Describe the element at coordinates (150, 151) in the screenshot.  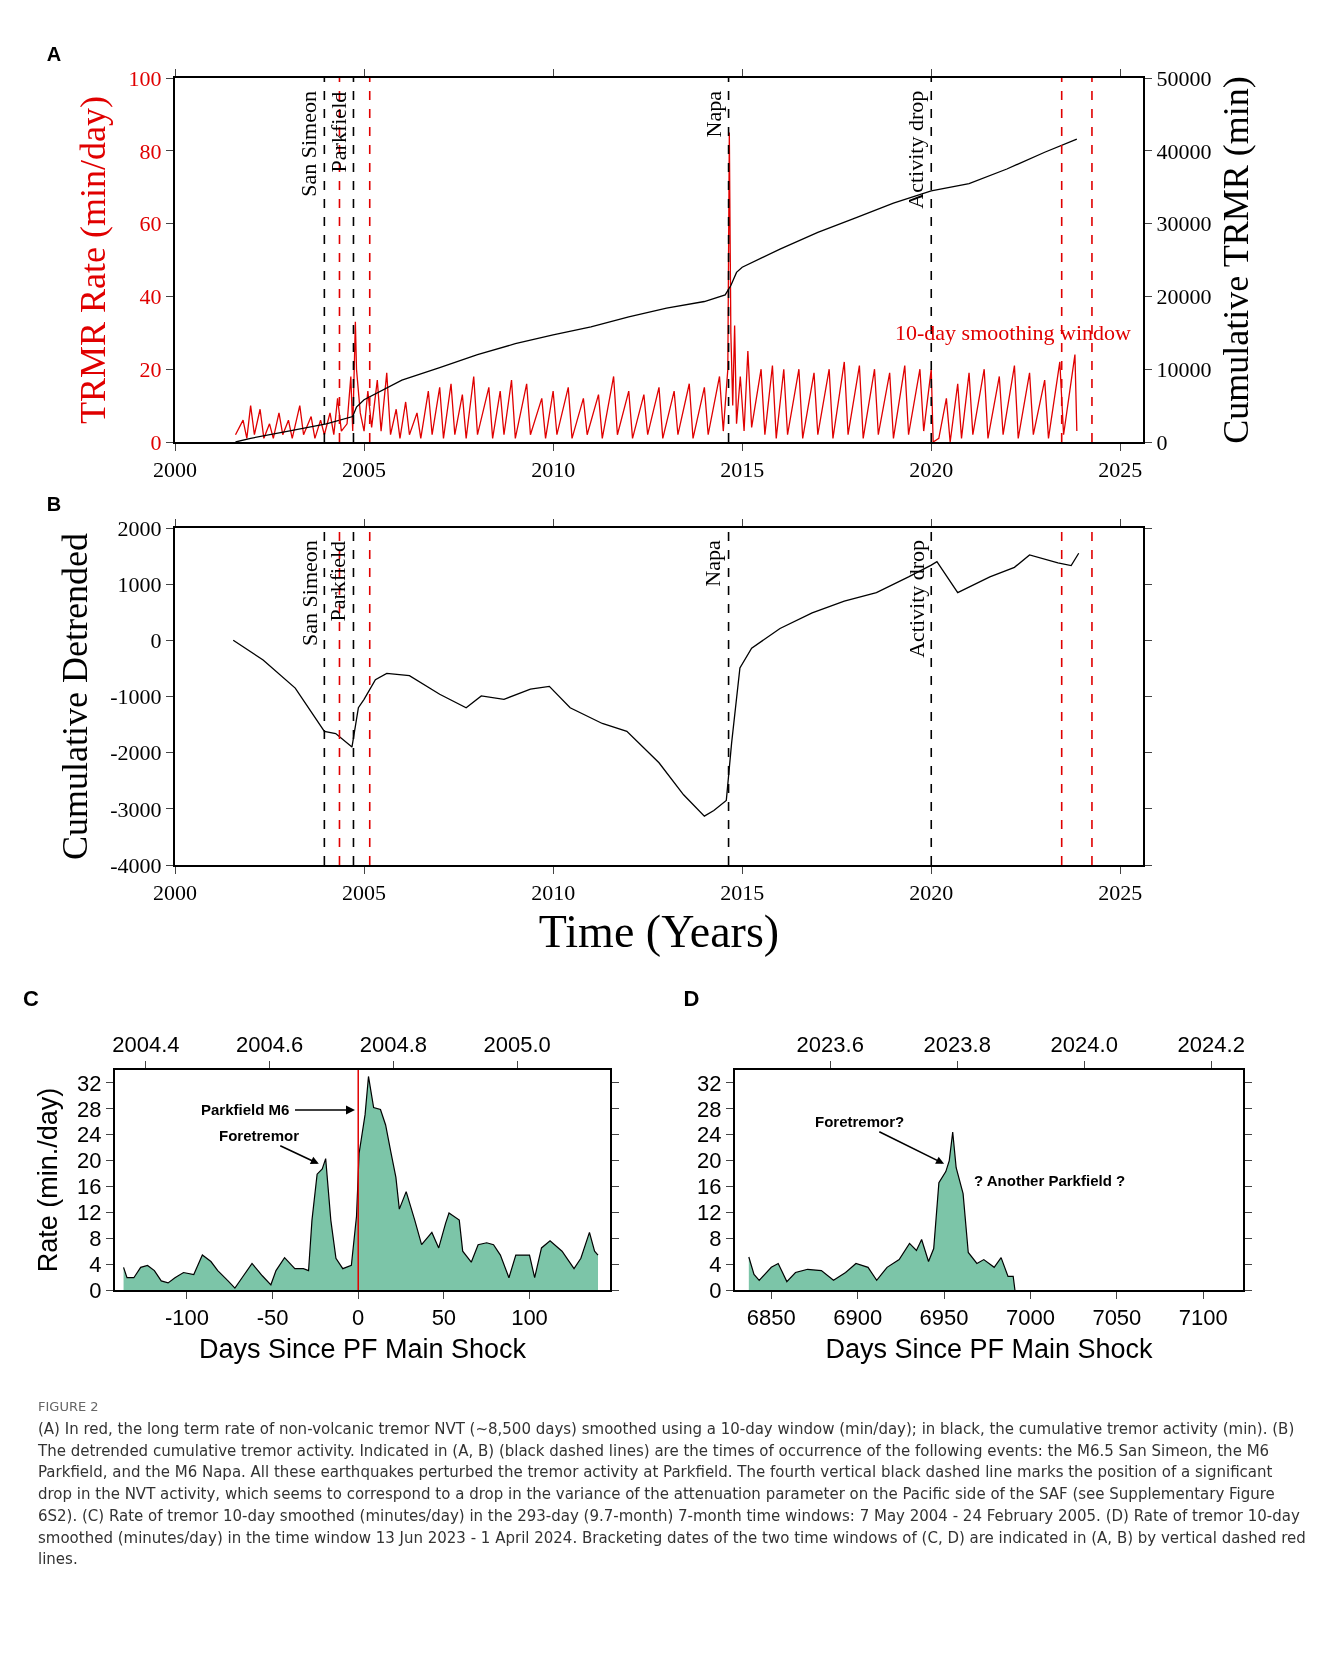
I see `y-tick-label: 80` at that location.